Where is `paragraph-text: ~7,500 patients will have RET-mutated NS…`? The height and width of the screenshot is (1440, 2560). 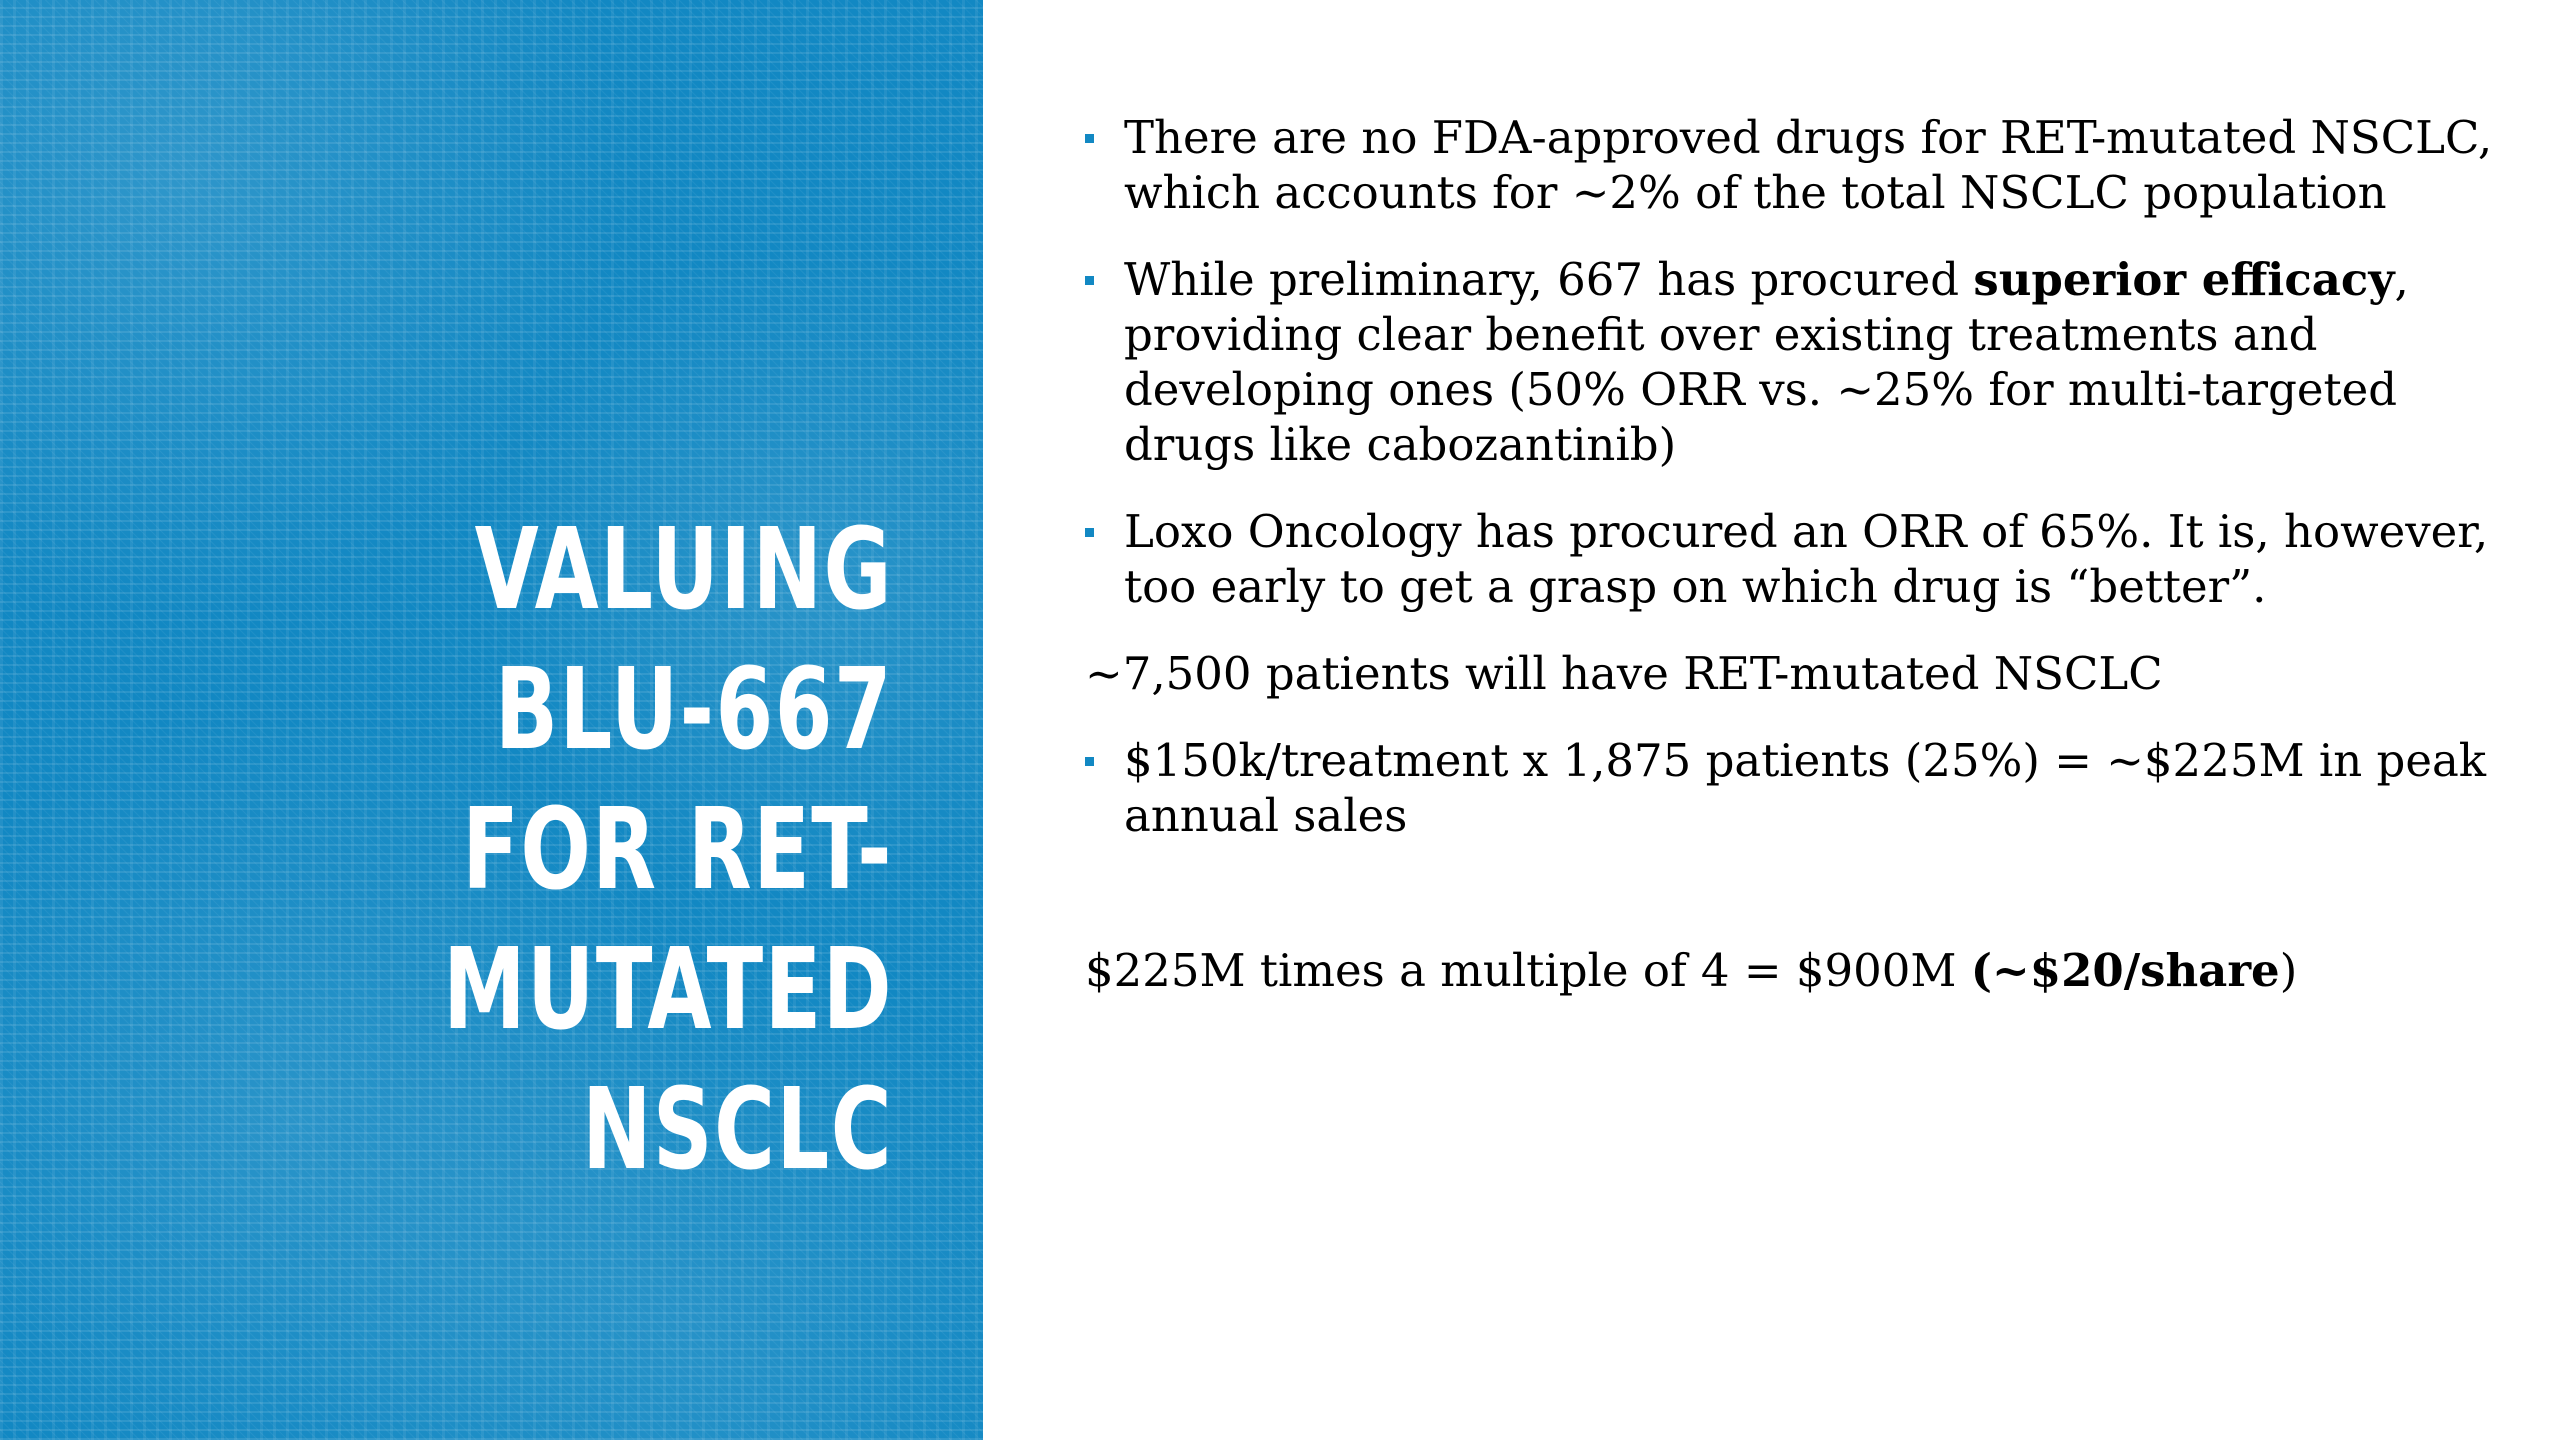
paragraph-text: ~7,500 patients will have RET-mutated NS… is located at coordinates (1624, 673).